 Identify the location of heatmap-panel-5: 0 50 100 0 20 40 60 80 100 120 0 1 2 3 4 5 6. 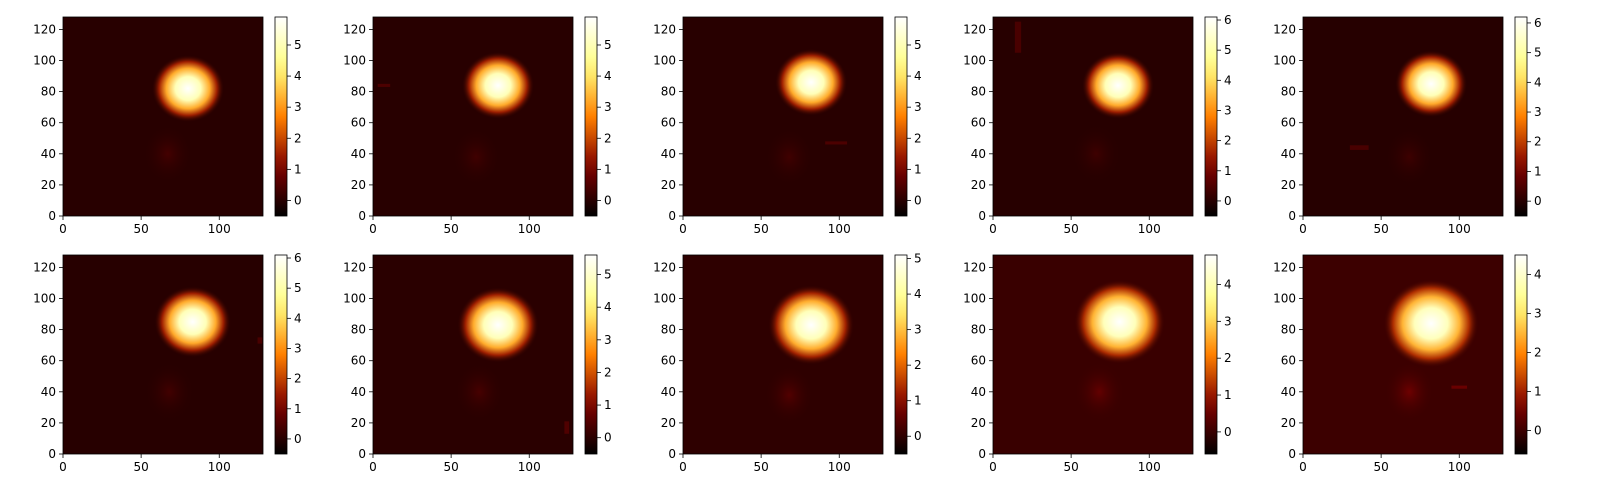
(1407, 126).